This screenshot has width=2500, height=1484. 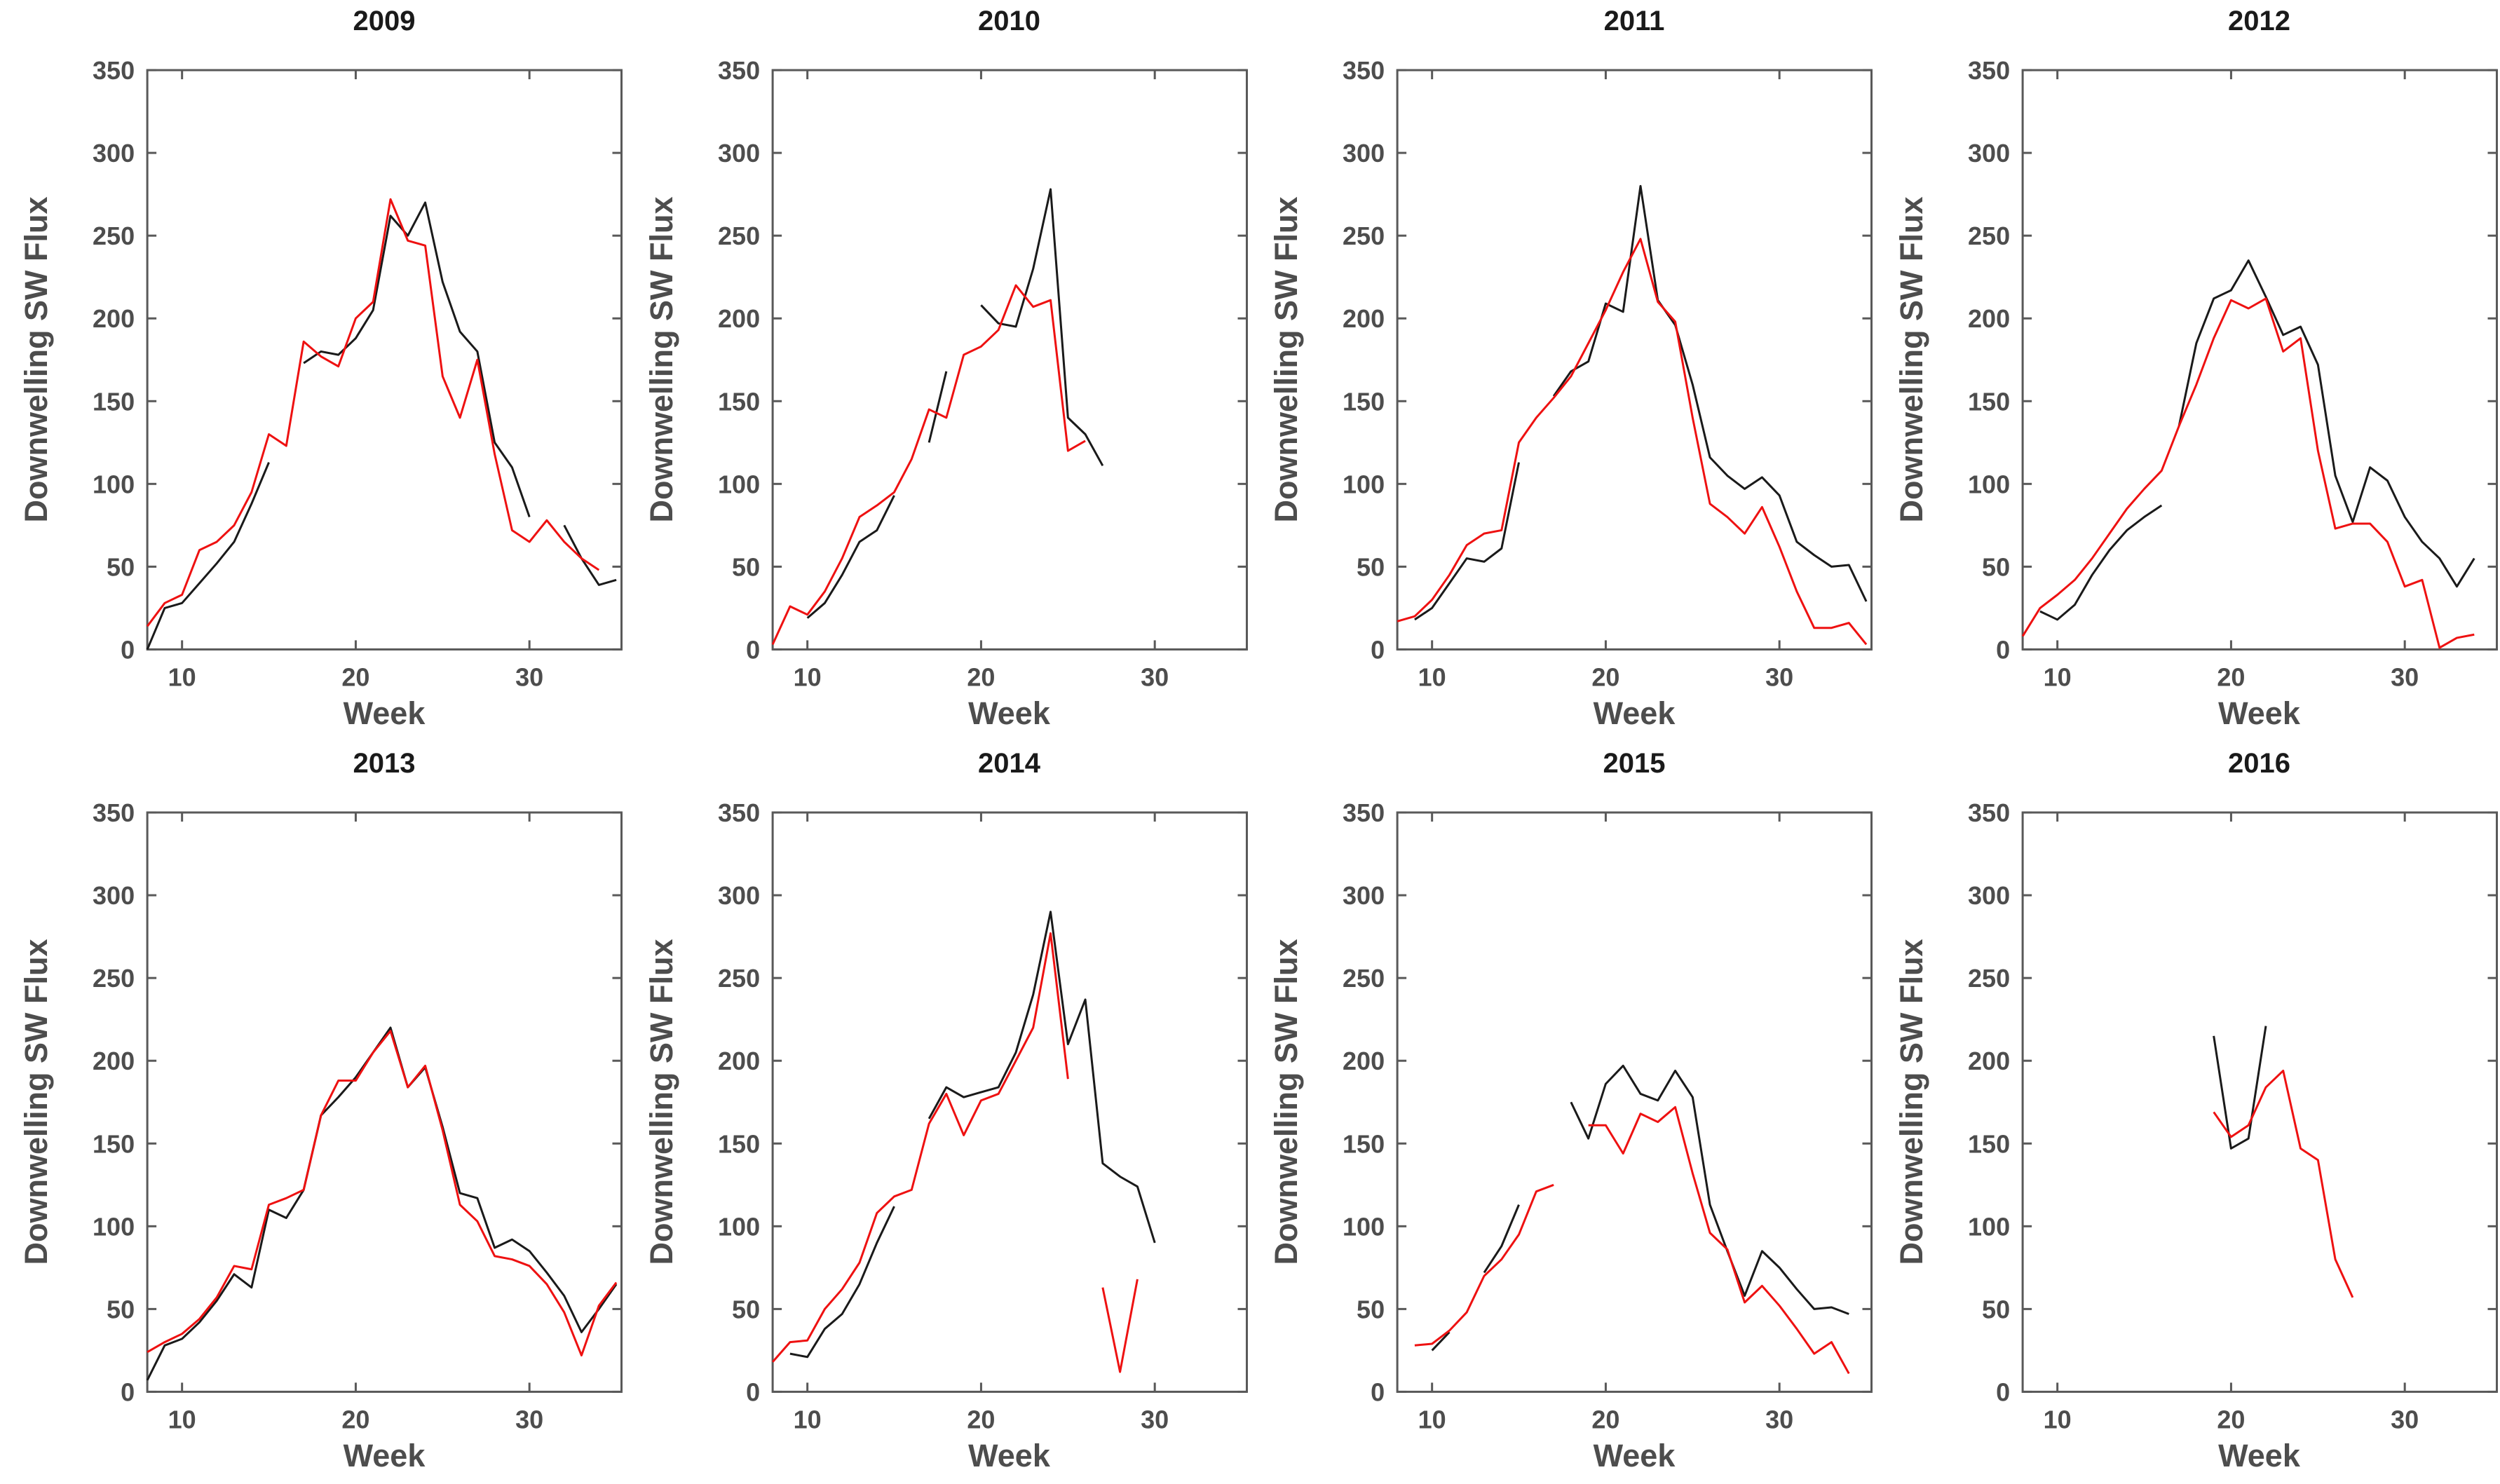 What do you see at coordinates (1009, 21) in the screenshot?
I see `chart-title: 2010` at bounding box center [1009, 21].